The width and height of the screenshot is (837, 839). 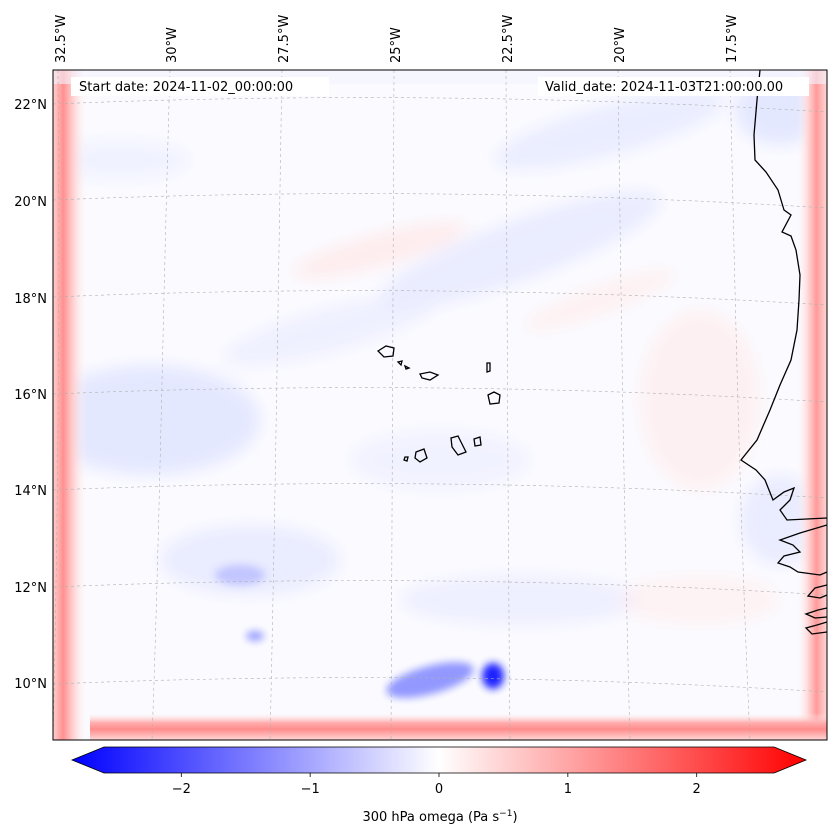 I want to click on bottom-boundary-band, so click(x=458, y=726).